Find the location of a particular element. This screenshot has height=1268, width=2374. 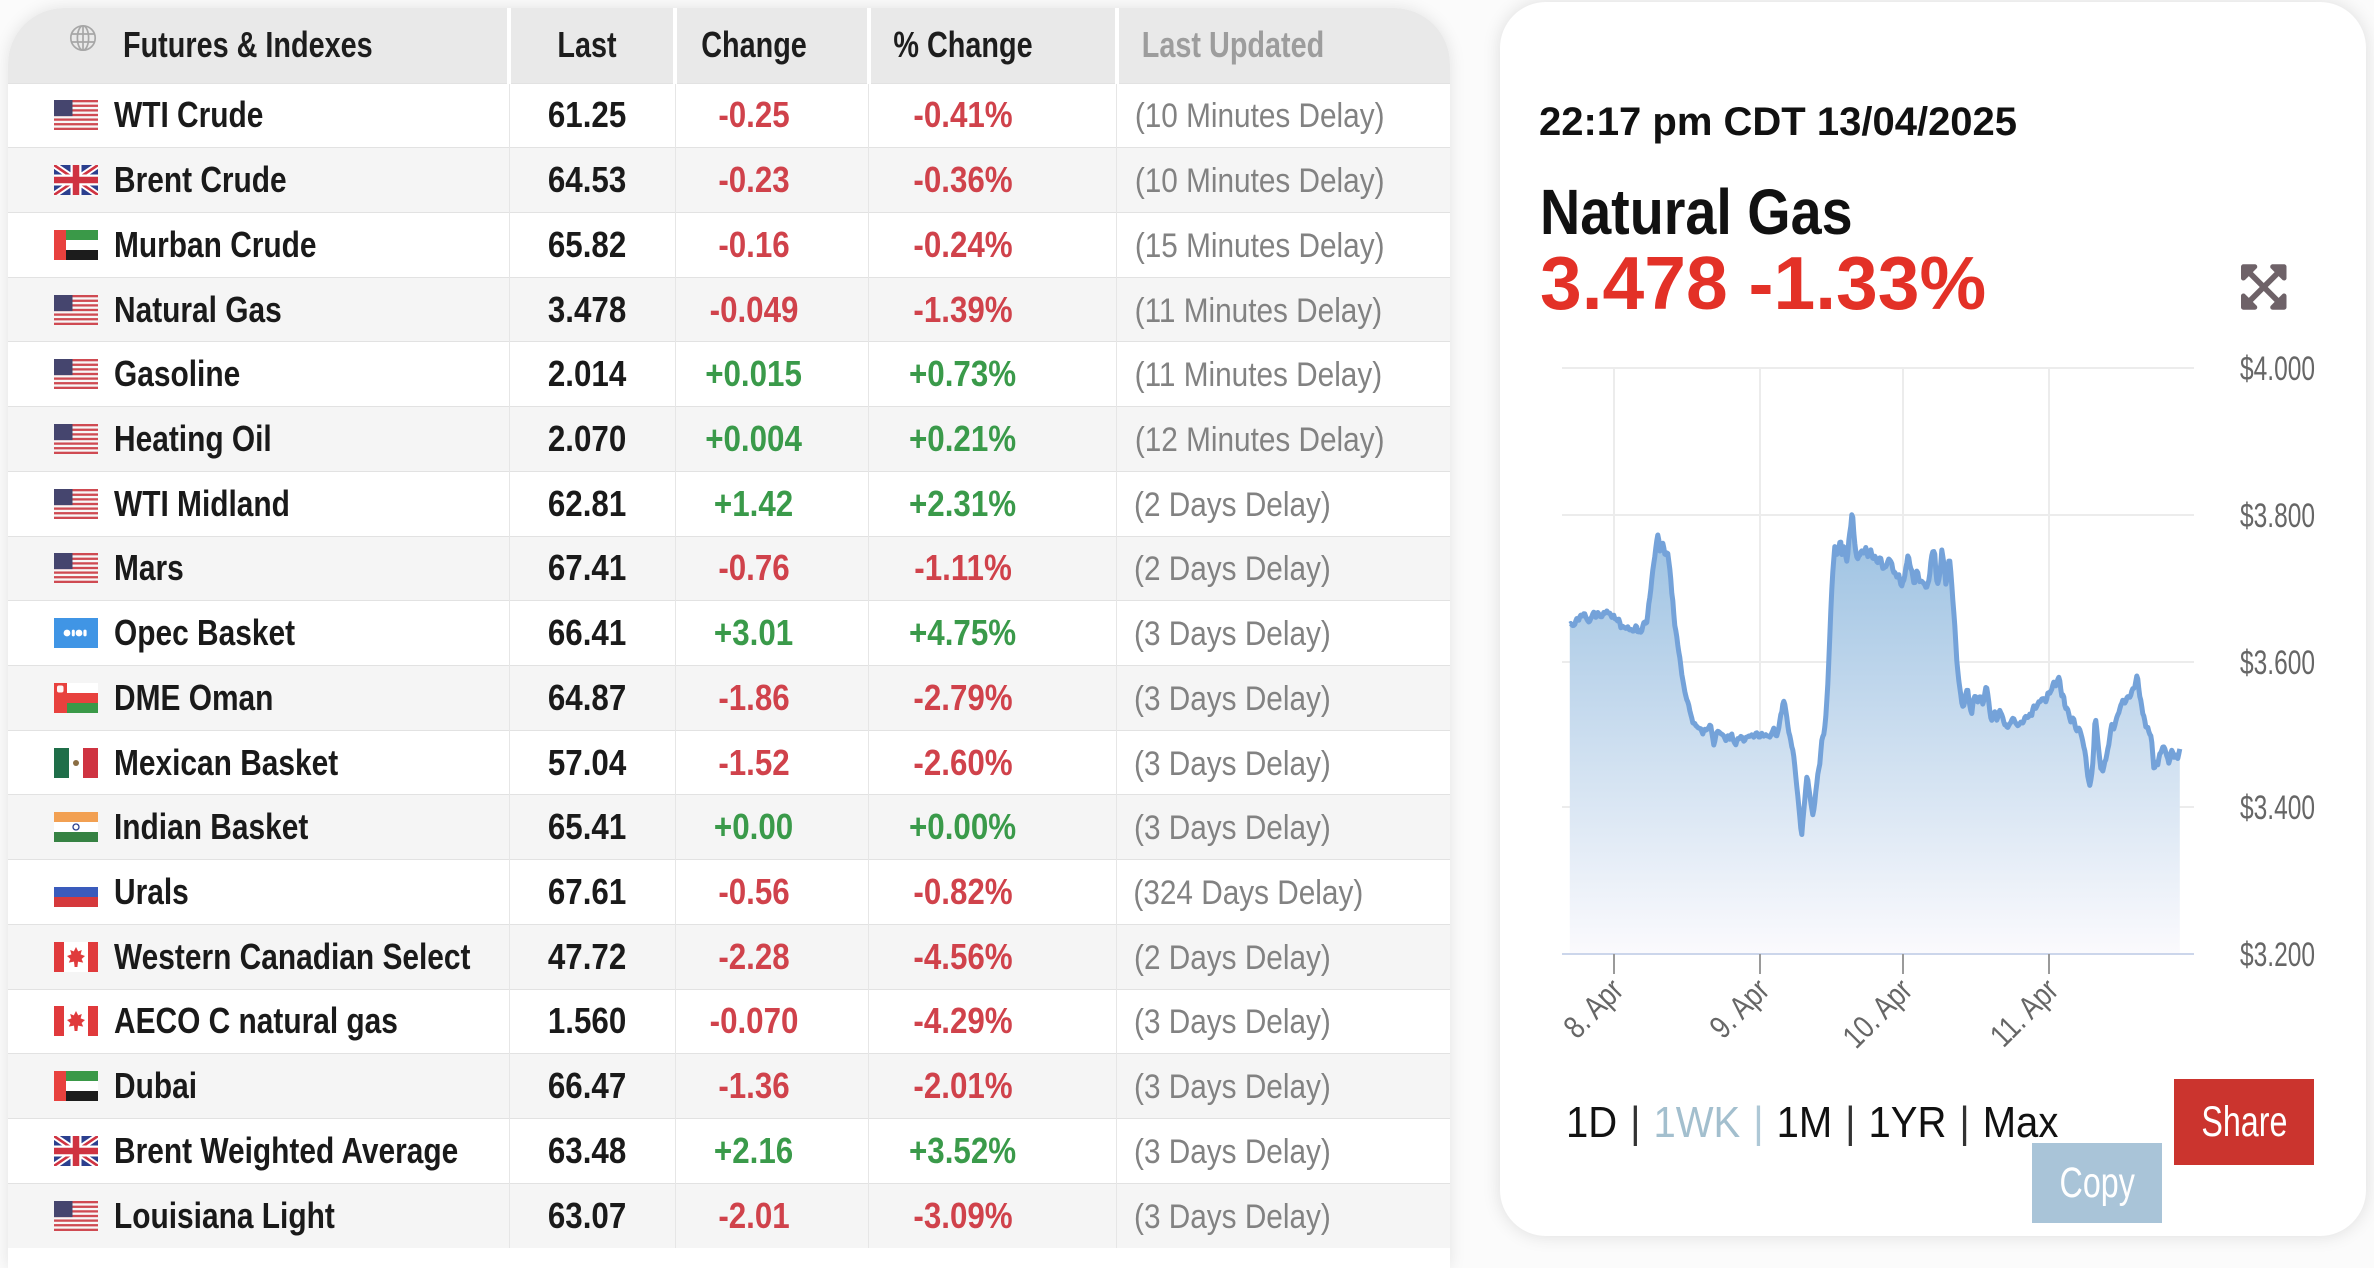

svg-text: 11. Apr is located at coordinates (2024, 1012).